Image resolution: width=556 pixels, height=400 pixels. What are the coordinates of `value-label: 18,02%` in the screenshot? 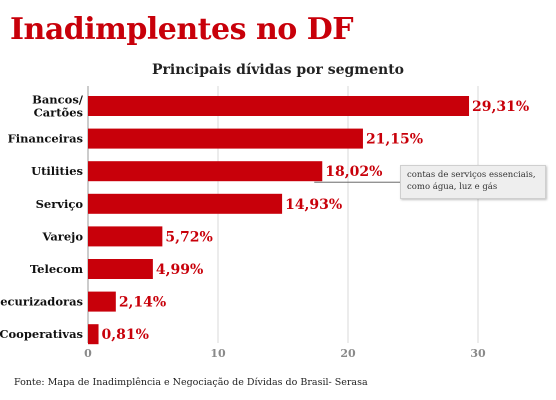 It's located at (353, 172).